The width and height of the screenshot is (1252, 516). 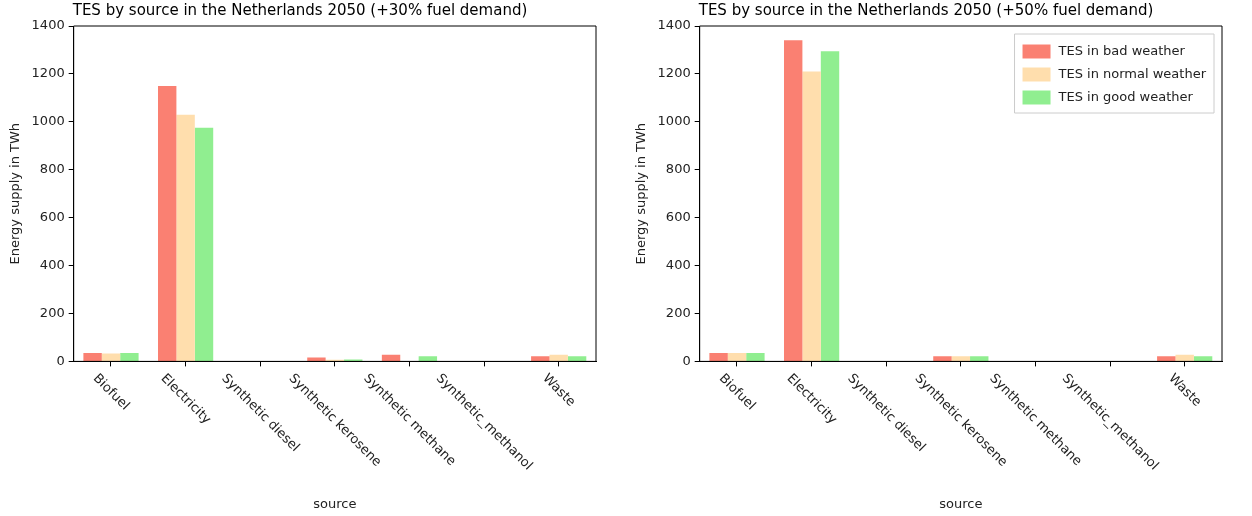 I want to click on legend-label: TES in bad weather, so click(x=1121, y=50).